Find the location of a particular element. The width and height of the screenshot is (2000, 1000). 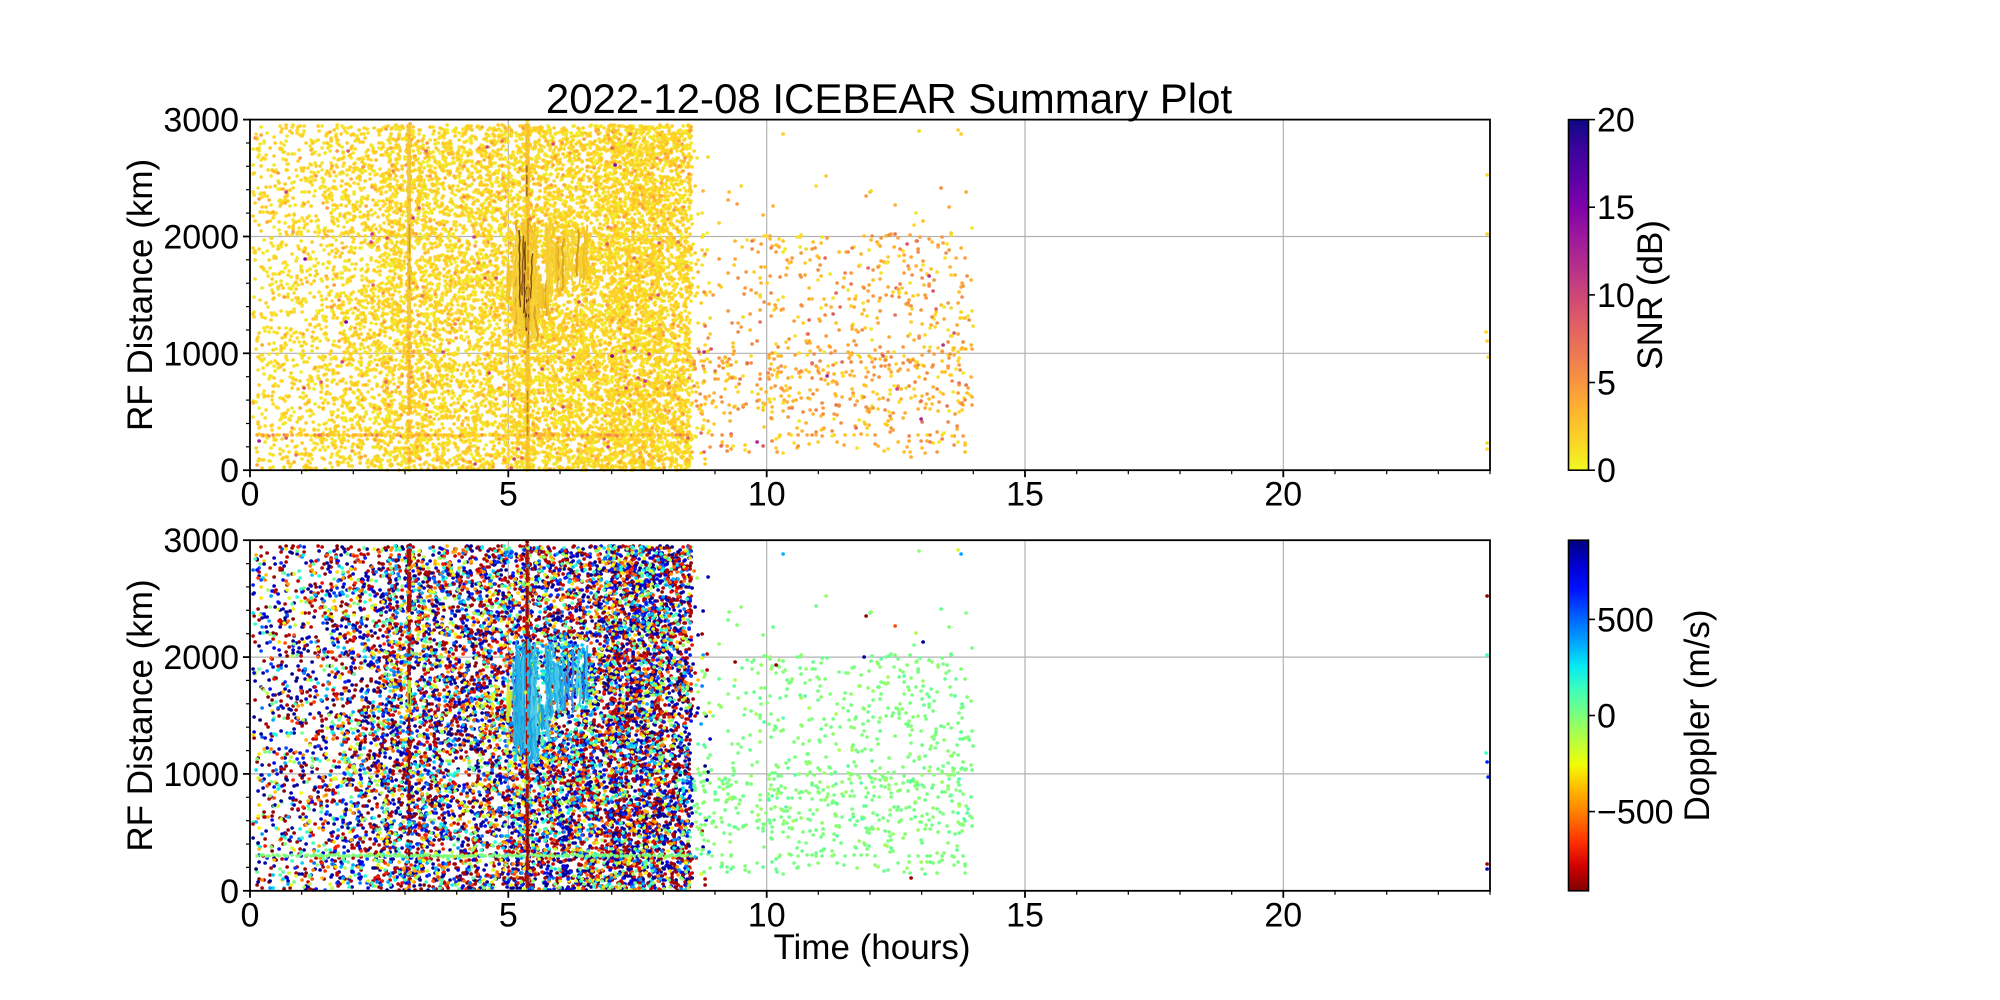

svg-text:2022-12-08 ICEBEAR Summary Plo: 2022-12-08 ICEBEAR Summary Plot is located at coordinates (889, 98).